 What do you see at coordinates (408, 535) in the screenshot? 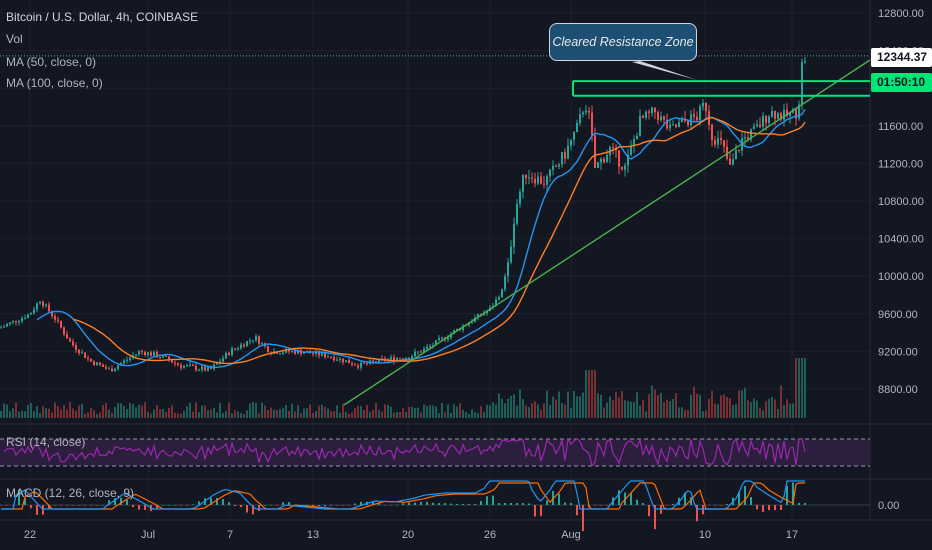
I see `x-tick-label: 20` at bounding box center [408, 535].